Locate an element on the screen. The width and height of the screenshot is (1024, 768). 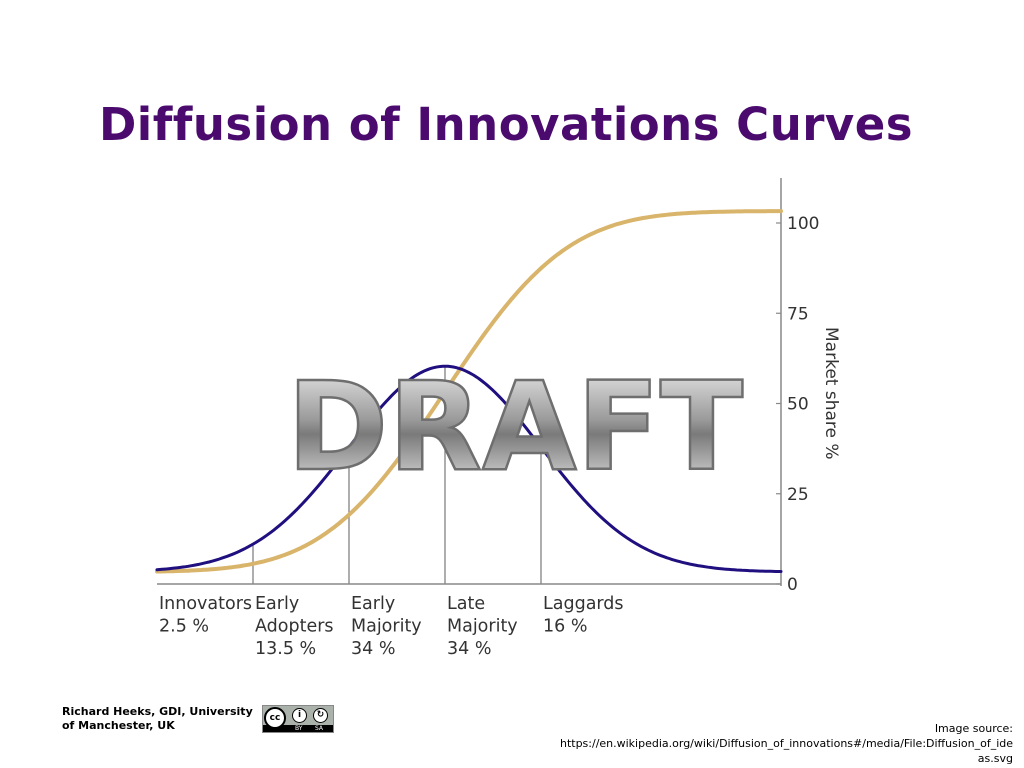
y-tick-label: 75 is located at coordinates (798, 314).